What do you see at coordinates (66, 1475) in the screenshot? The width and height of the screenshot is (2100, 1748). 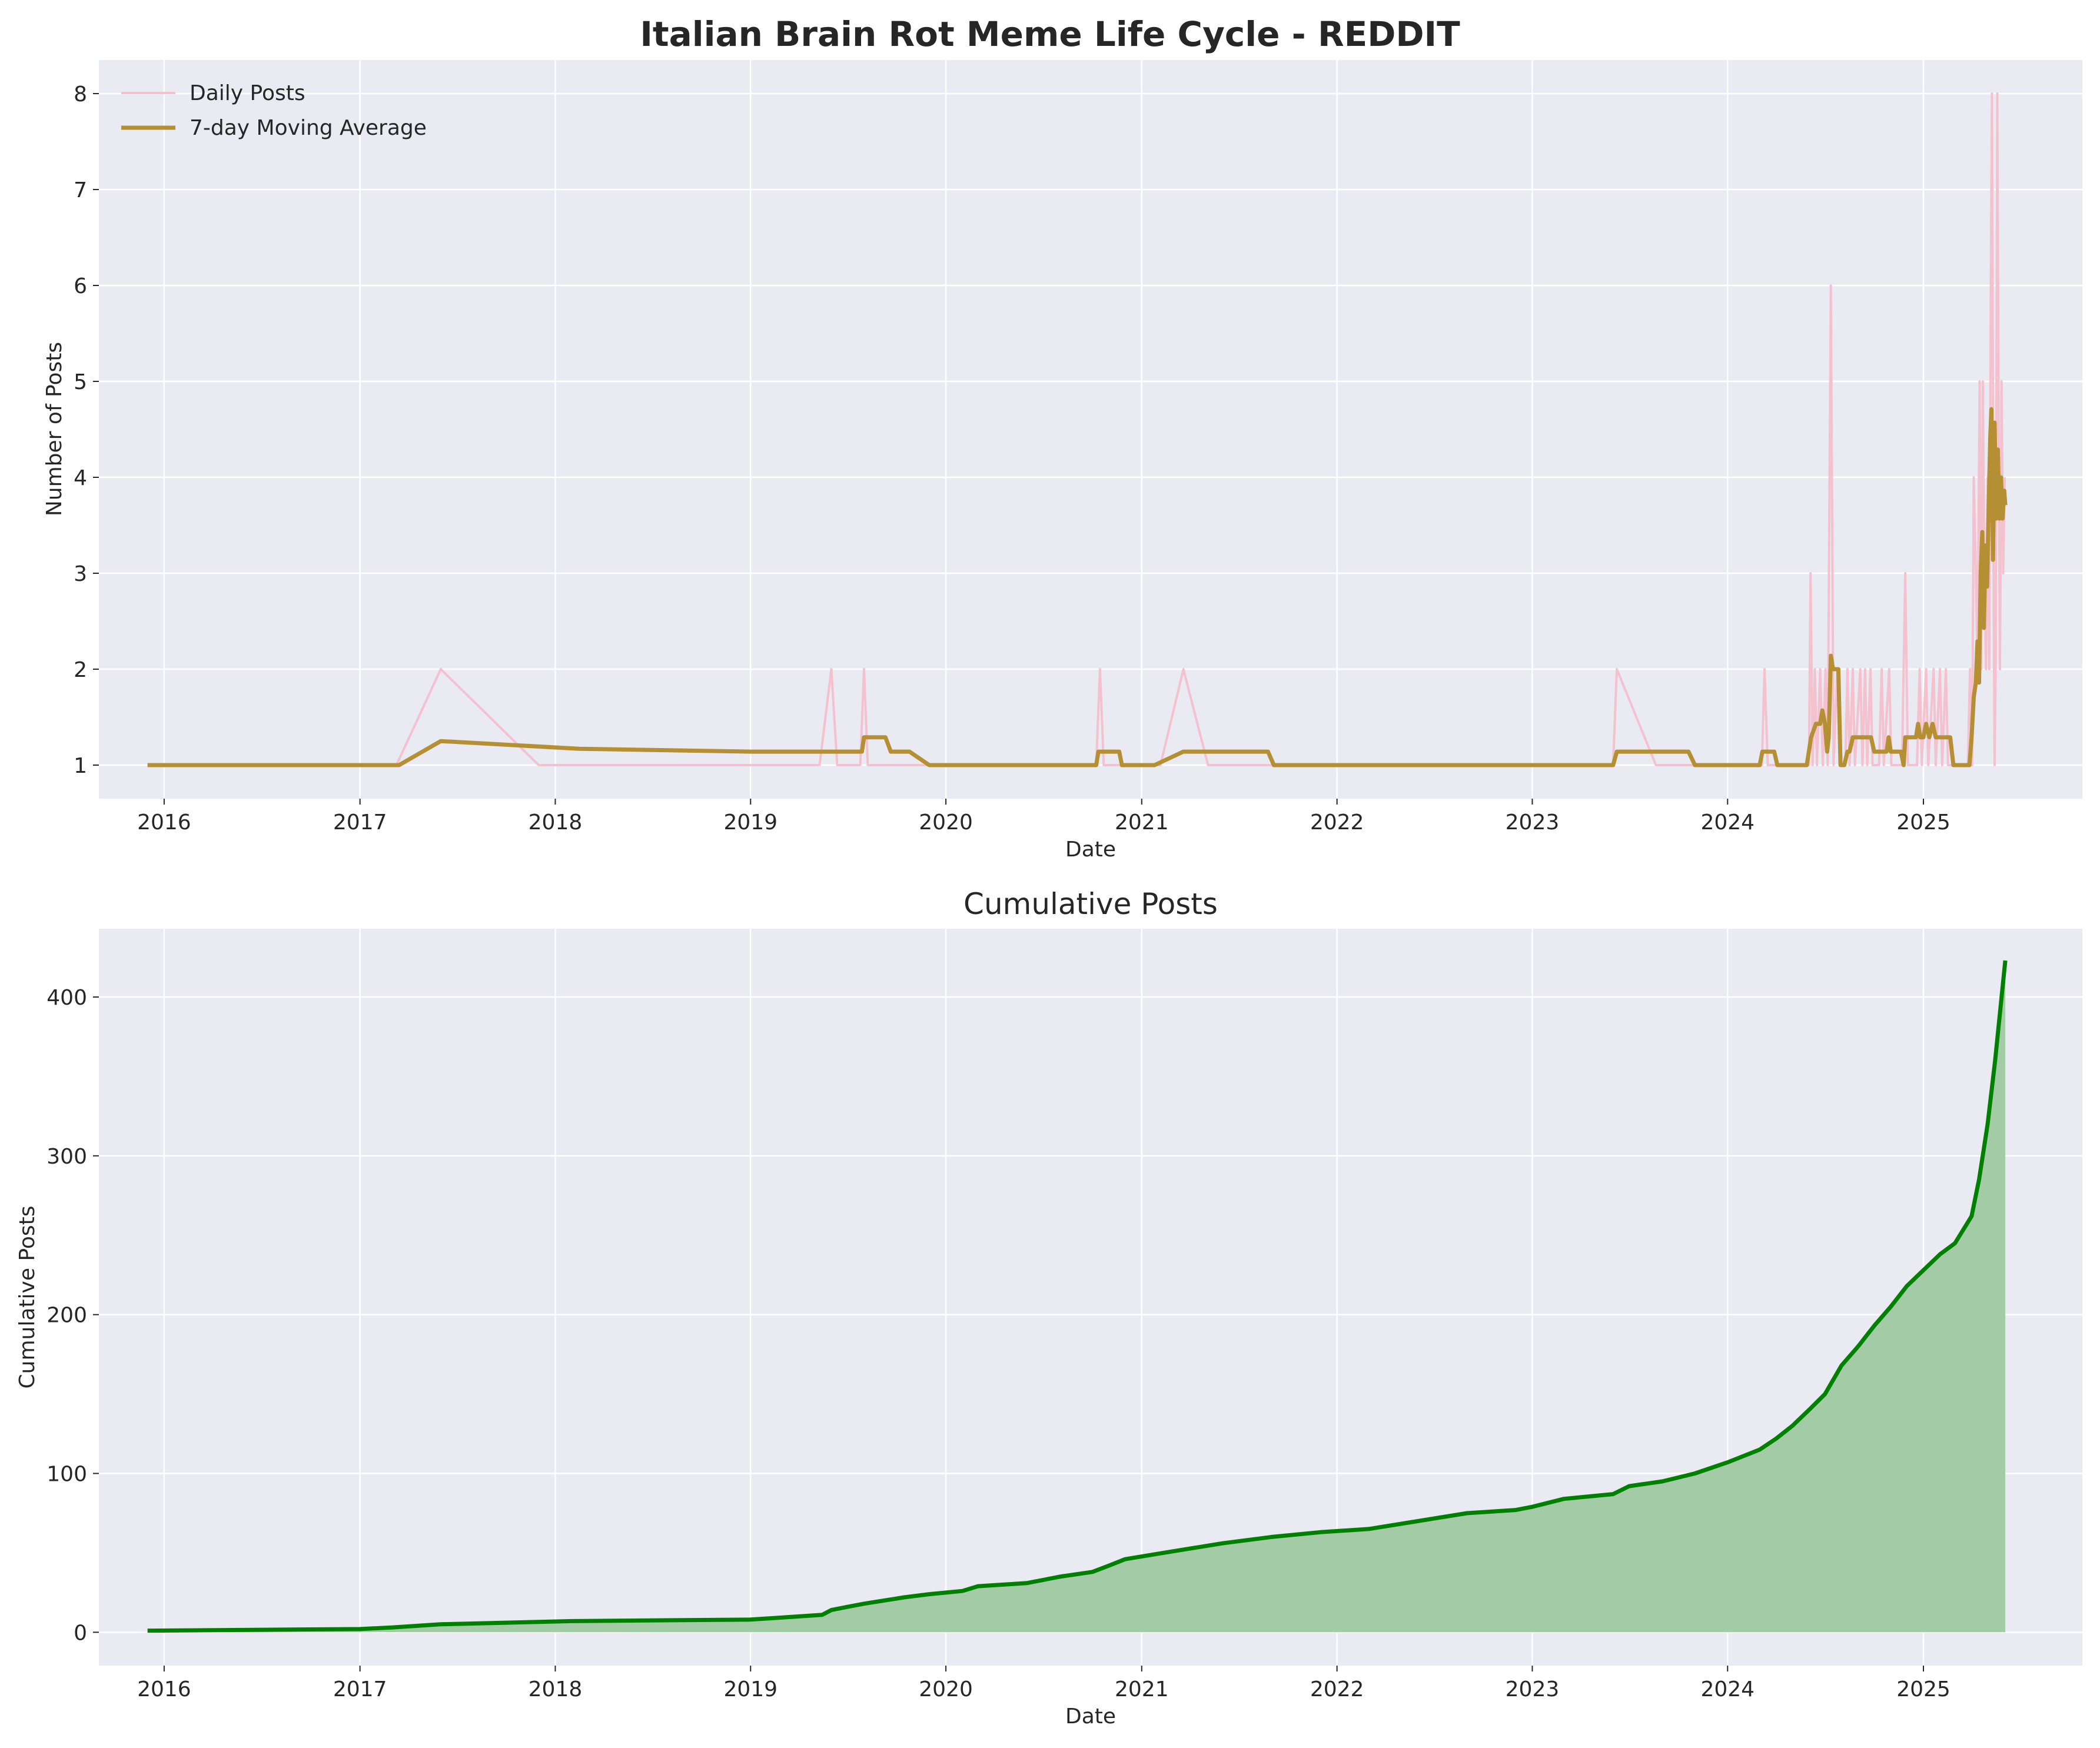 I see `y-tick-label: 100` at bounding box center [66, 1475].